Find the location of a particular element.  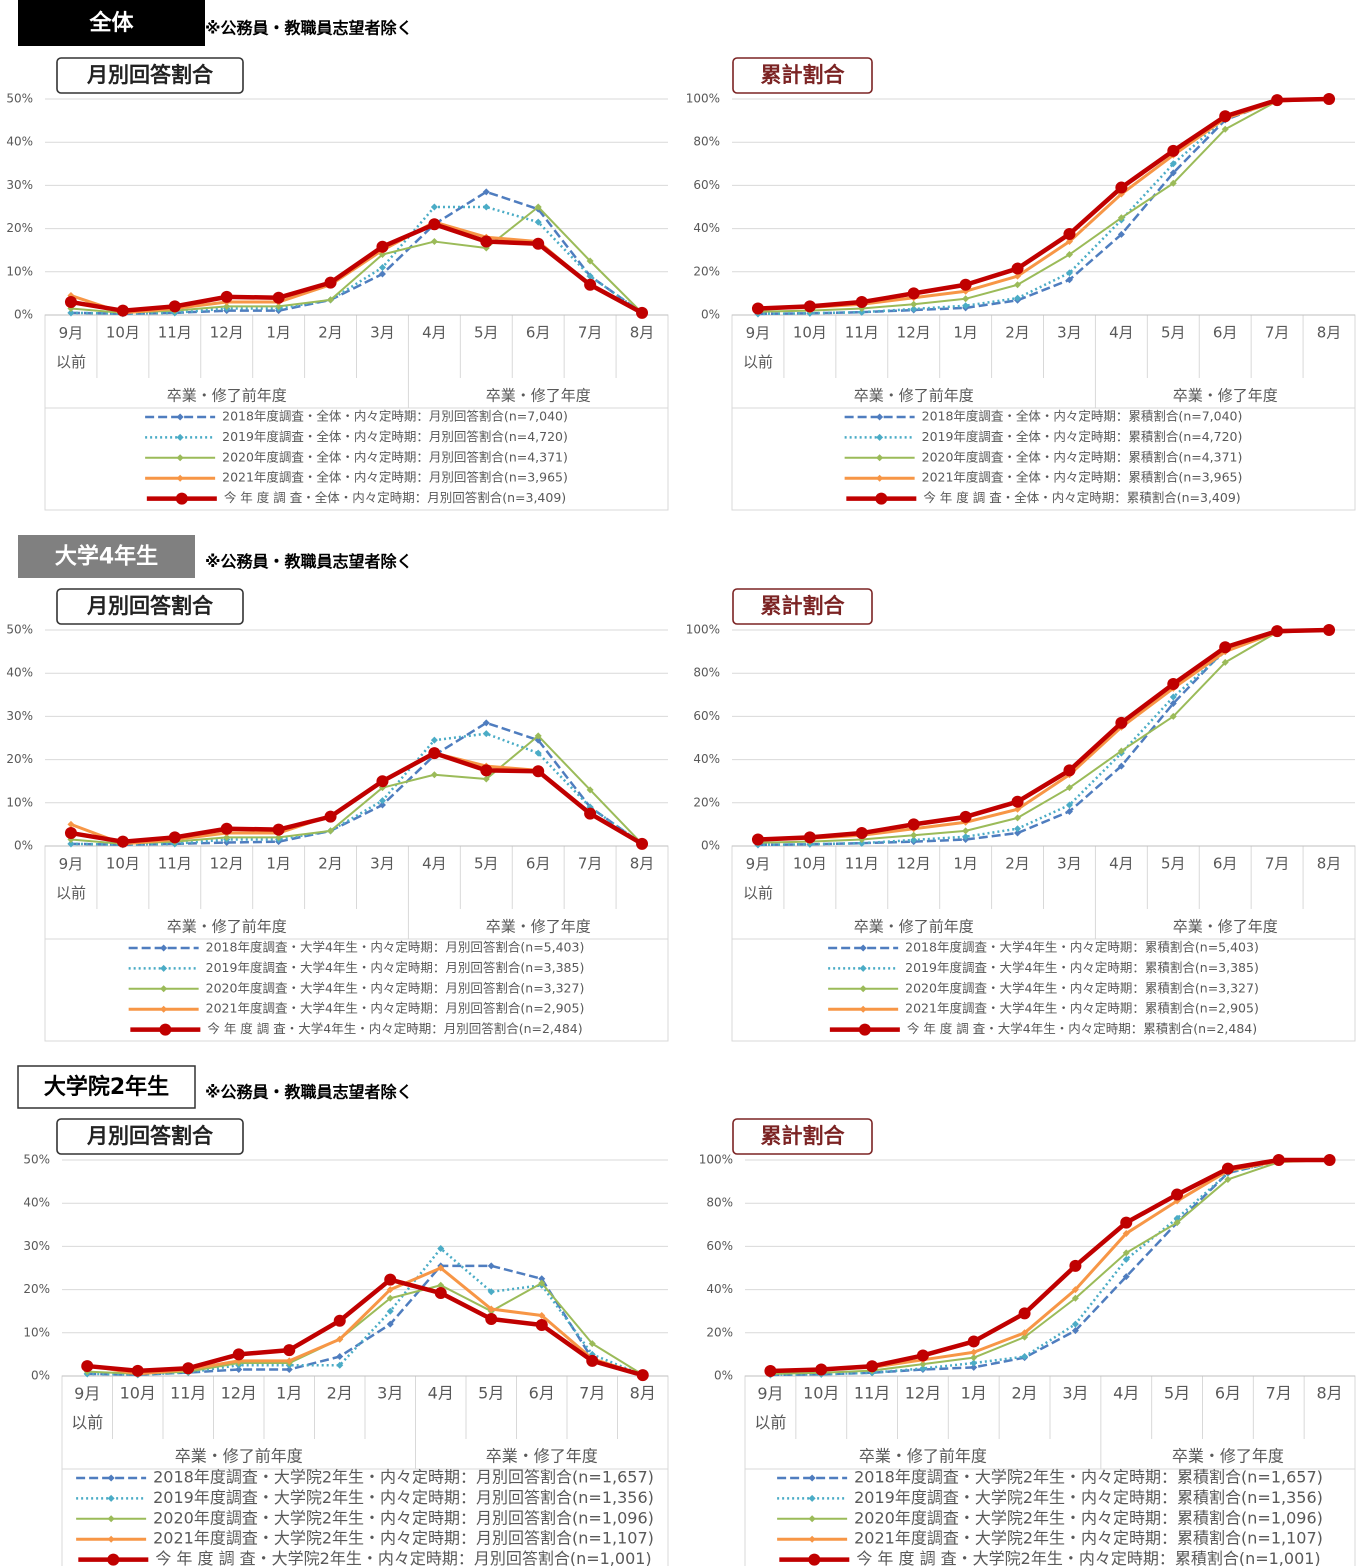

section-header-box is located at coordinates (106, 1087).